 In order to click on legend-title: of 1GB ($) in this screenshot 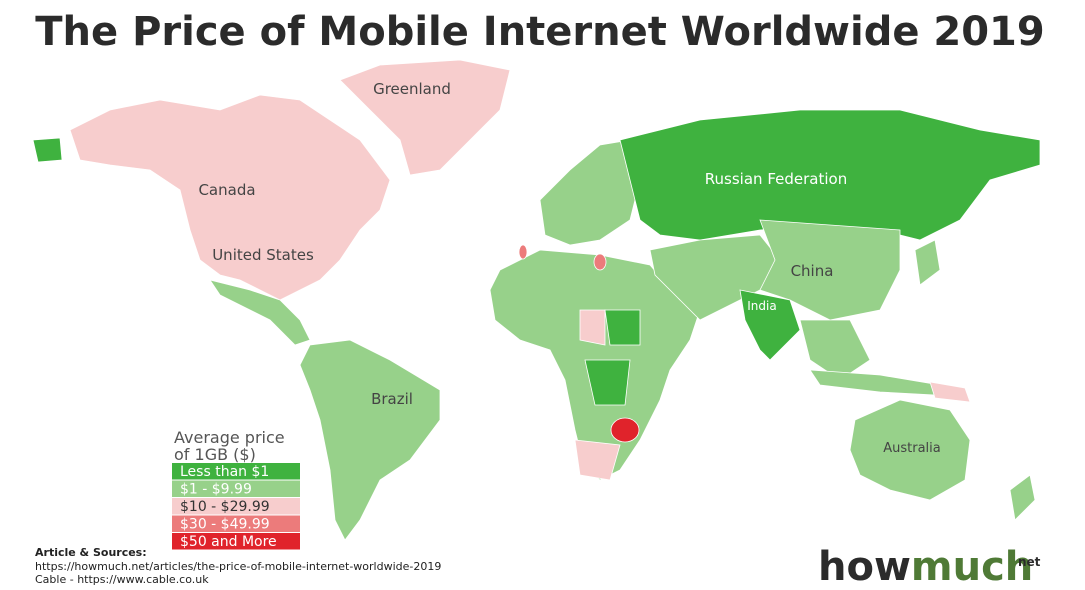, I will do `click(215, 454)`.